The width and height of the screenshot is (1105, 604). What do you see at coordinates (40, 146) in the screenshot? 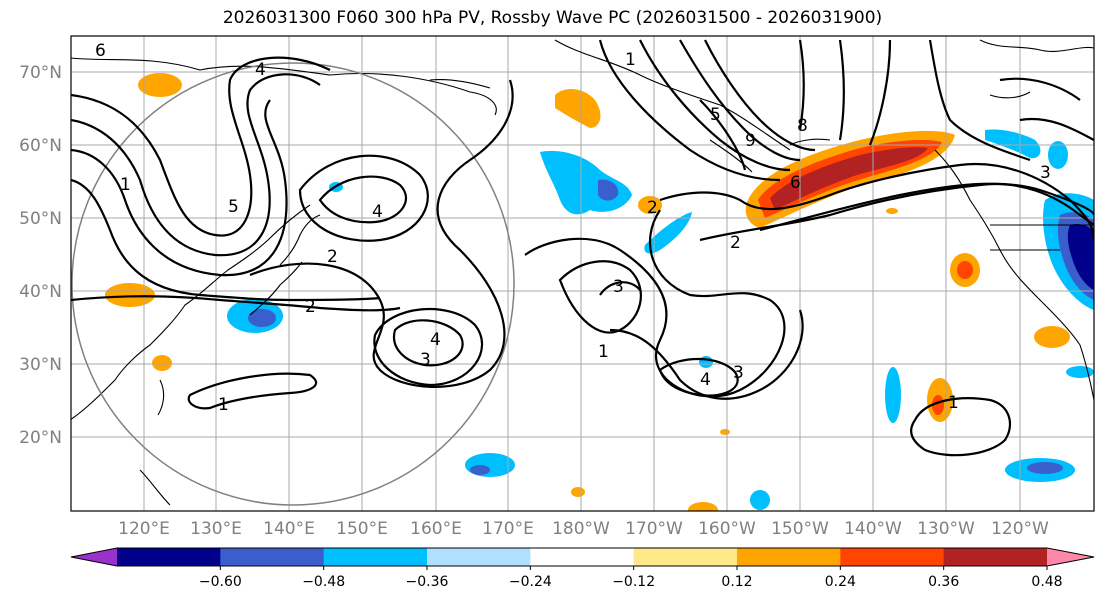
I see `lat-label: 60°N` at bounding box center [40, 146].